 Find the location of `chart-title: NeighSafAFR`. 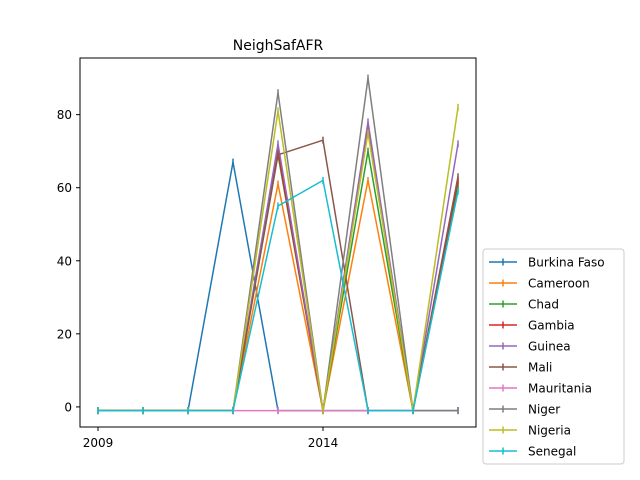

chart-title: NeighSafAFR is located at coordinates (278, 46).